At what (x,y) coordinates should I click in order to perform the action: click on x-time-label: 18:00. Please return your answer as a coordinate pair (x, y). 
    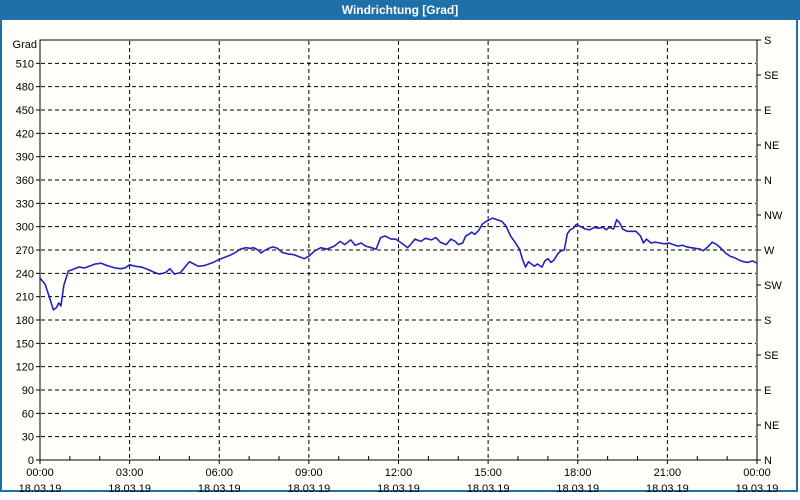
    Looking at the image, I should click on (578, 473).